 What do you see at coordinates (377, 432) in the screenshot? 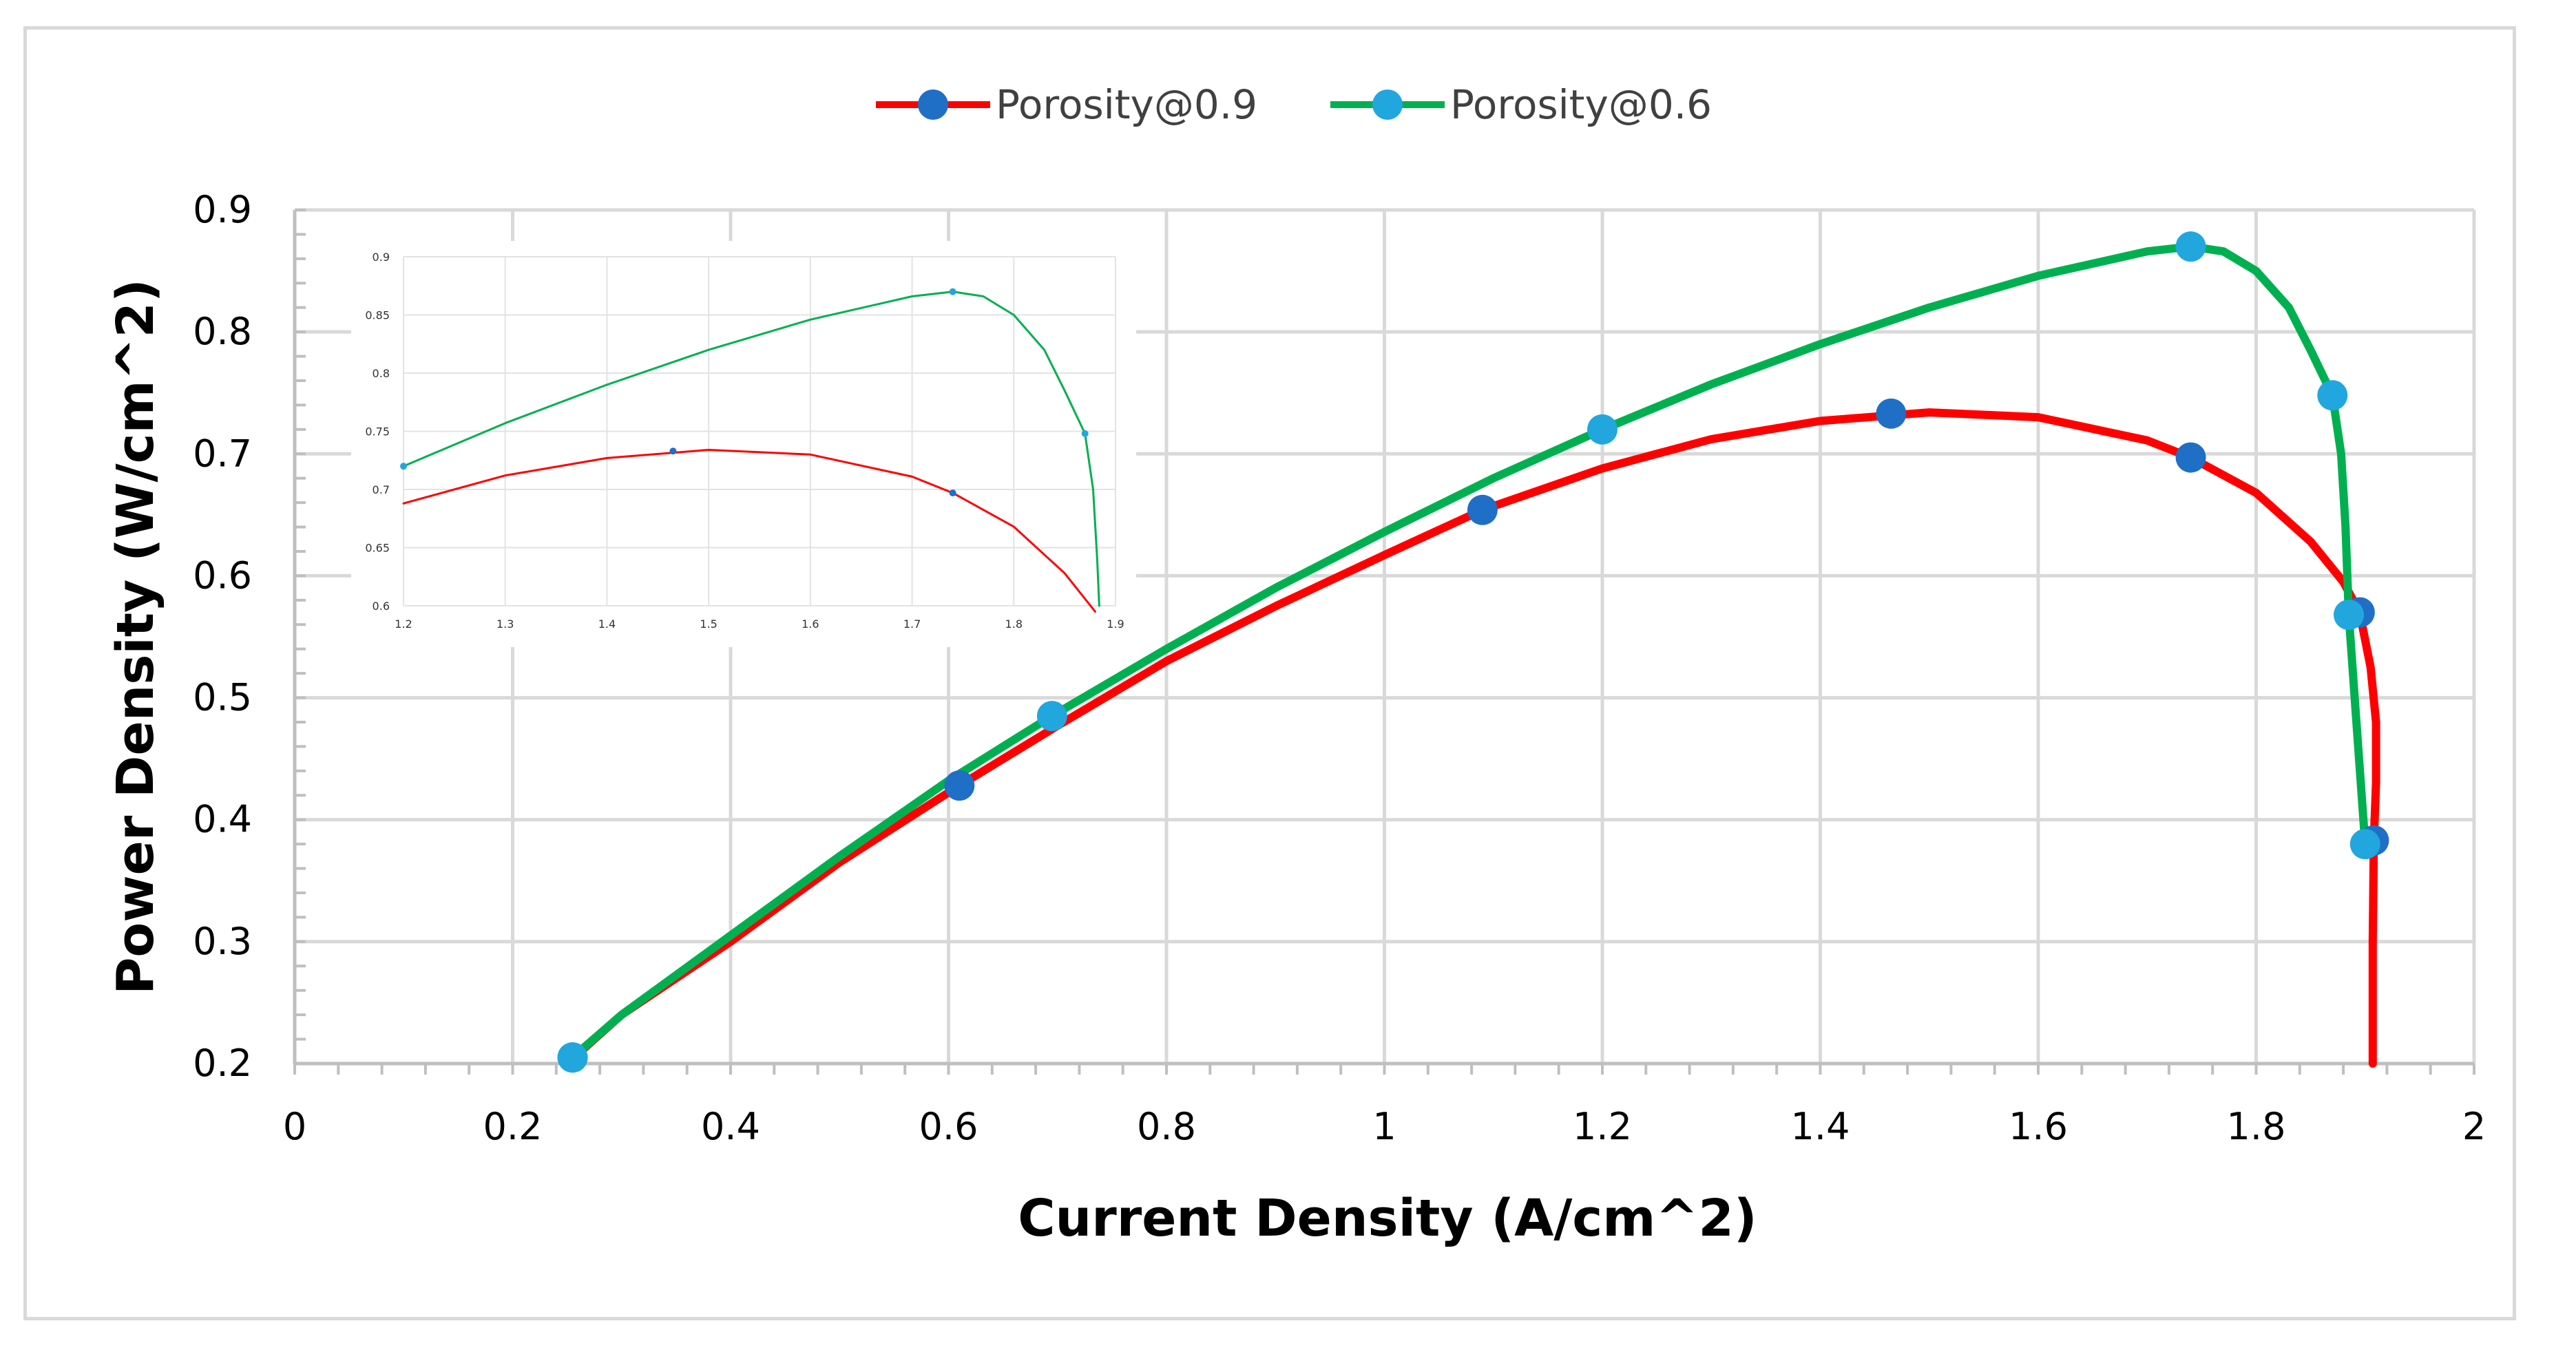
I see `inset-y-tick-label-0-75: 0.75` at bounding box center [377, 432].